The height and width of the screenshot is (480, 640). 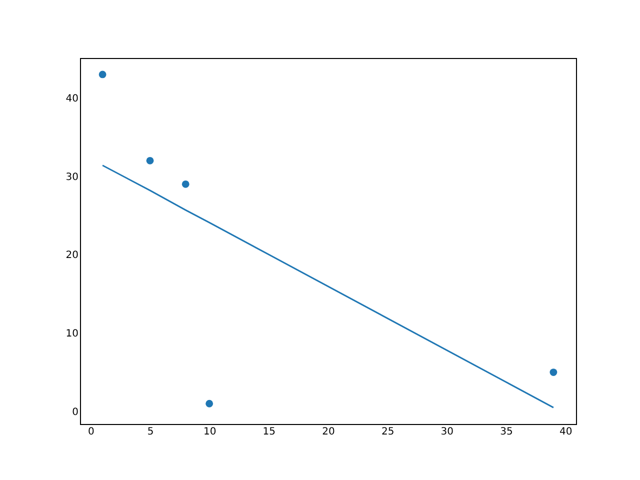 What do you see at coordinates (328, 432) in the screenshot?
I see `x-tick-label: 20` at bounding box center [328, 432].